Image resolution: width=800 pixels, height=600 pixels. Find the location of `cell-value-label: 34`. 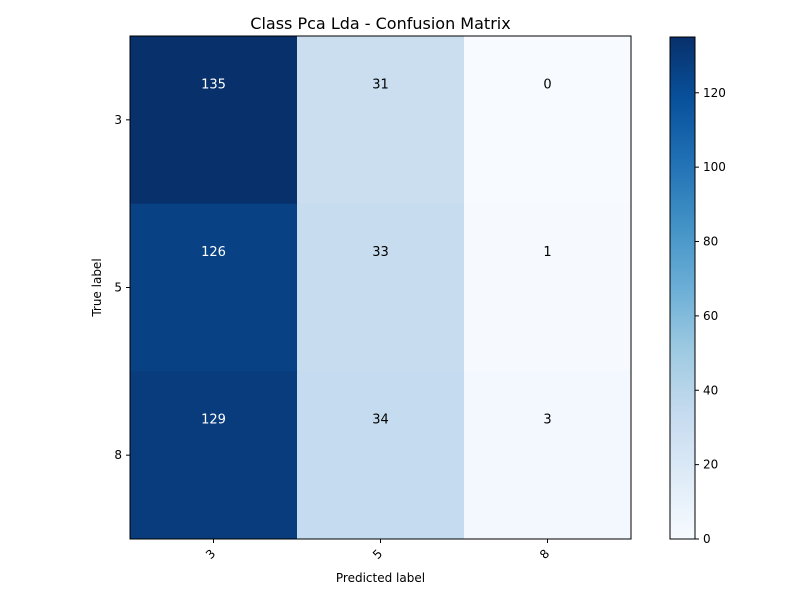

cell-value-label: 34 is located at coordinates (380, 420).